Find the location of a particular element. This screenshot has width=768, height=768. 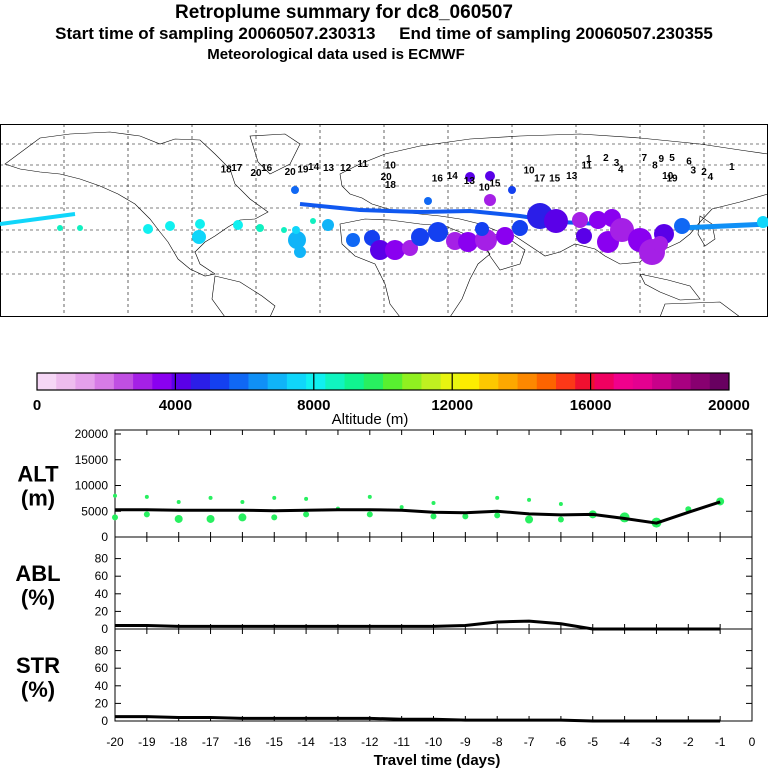

x-tick-label: -20 is located at coordinates (115, 742).